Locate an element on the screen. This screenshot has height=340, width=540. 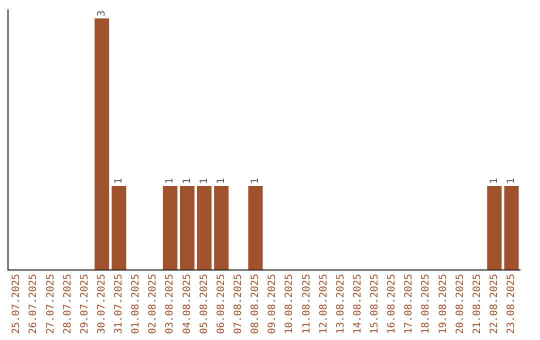
x-tick-label: 09.08.2025 is located at coordinates (272, 304).